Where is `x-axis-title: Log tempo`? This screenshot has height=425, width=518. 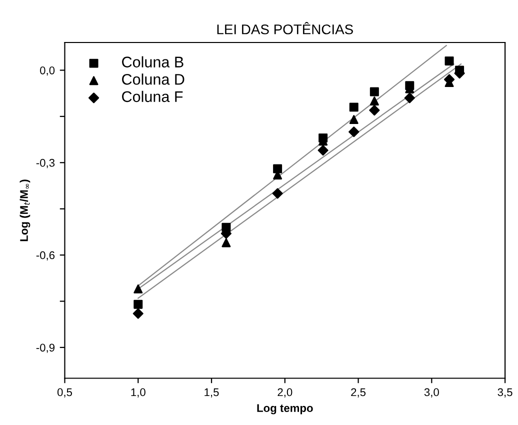 x-axis-title: Log tempo is located at coordinates (285, 409).